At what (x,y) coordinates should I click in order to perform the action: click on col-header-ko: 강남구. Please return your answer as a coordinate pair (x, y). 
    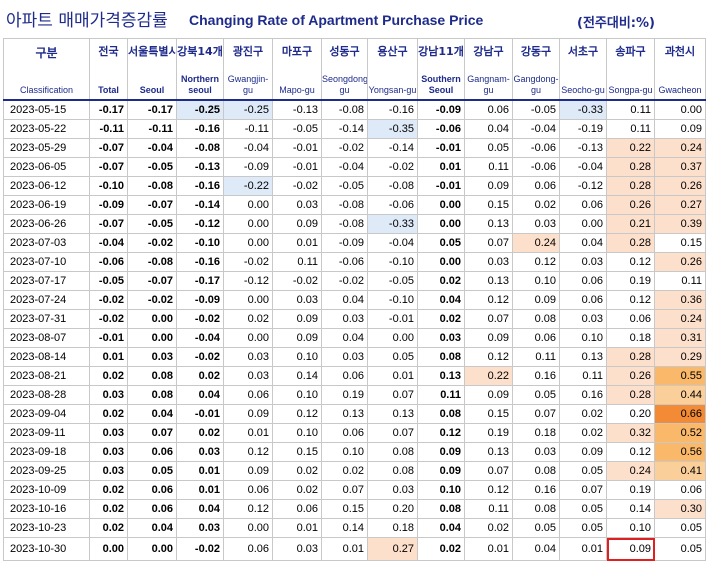
    Looking at the image, I should click on (488, 51).